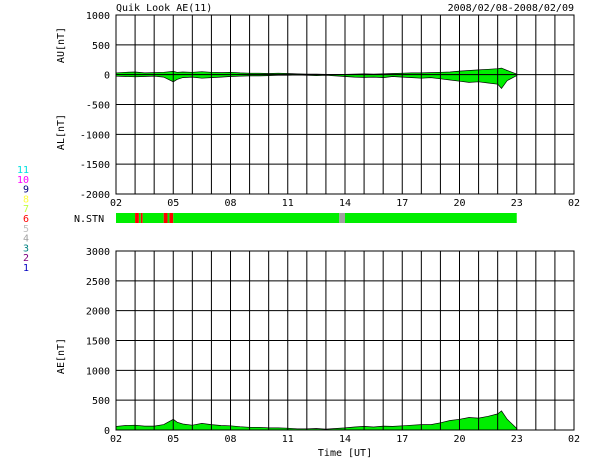 Image resolution: width=590 pixels, height=460 pixels. What do you see at coordinates (23, 180) in the screenshot?
I see `legend-station-10: 10` at bounding box center [23, 180].